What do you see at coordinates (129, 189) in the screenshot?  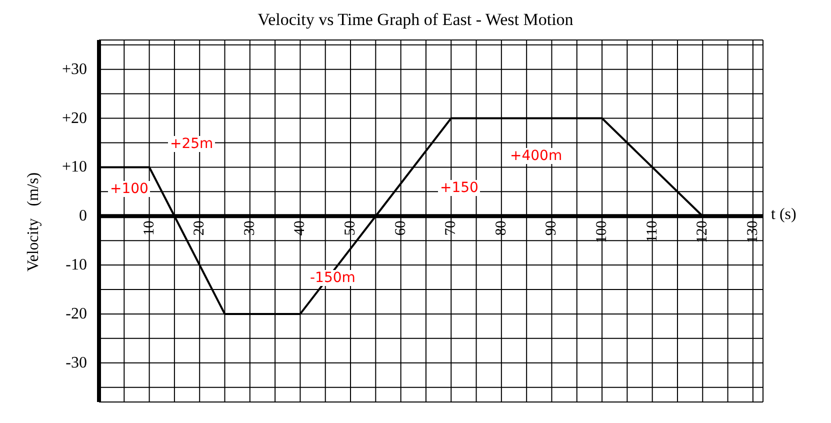 I see `annotation: +100` at bounding box center [129, 189].